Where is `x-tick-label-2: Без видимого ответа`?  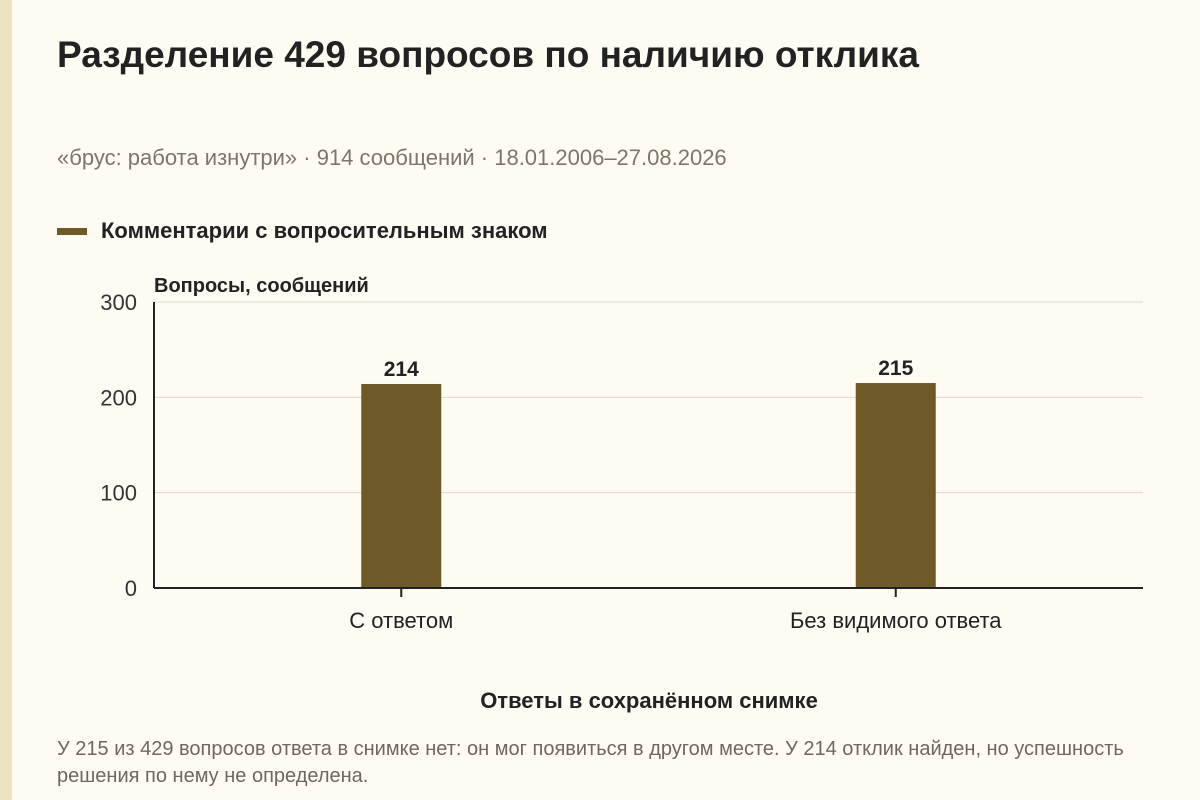
x-tick-label-2: Без видимого ответа is located at coordinates (896, 620).